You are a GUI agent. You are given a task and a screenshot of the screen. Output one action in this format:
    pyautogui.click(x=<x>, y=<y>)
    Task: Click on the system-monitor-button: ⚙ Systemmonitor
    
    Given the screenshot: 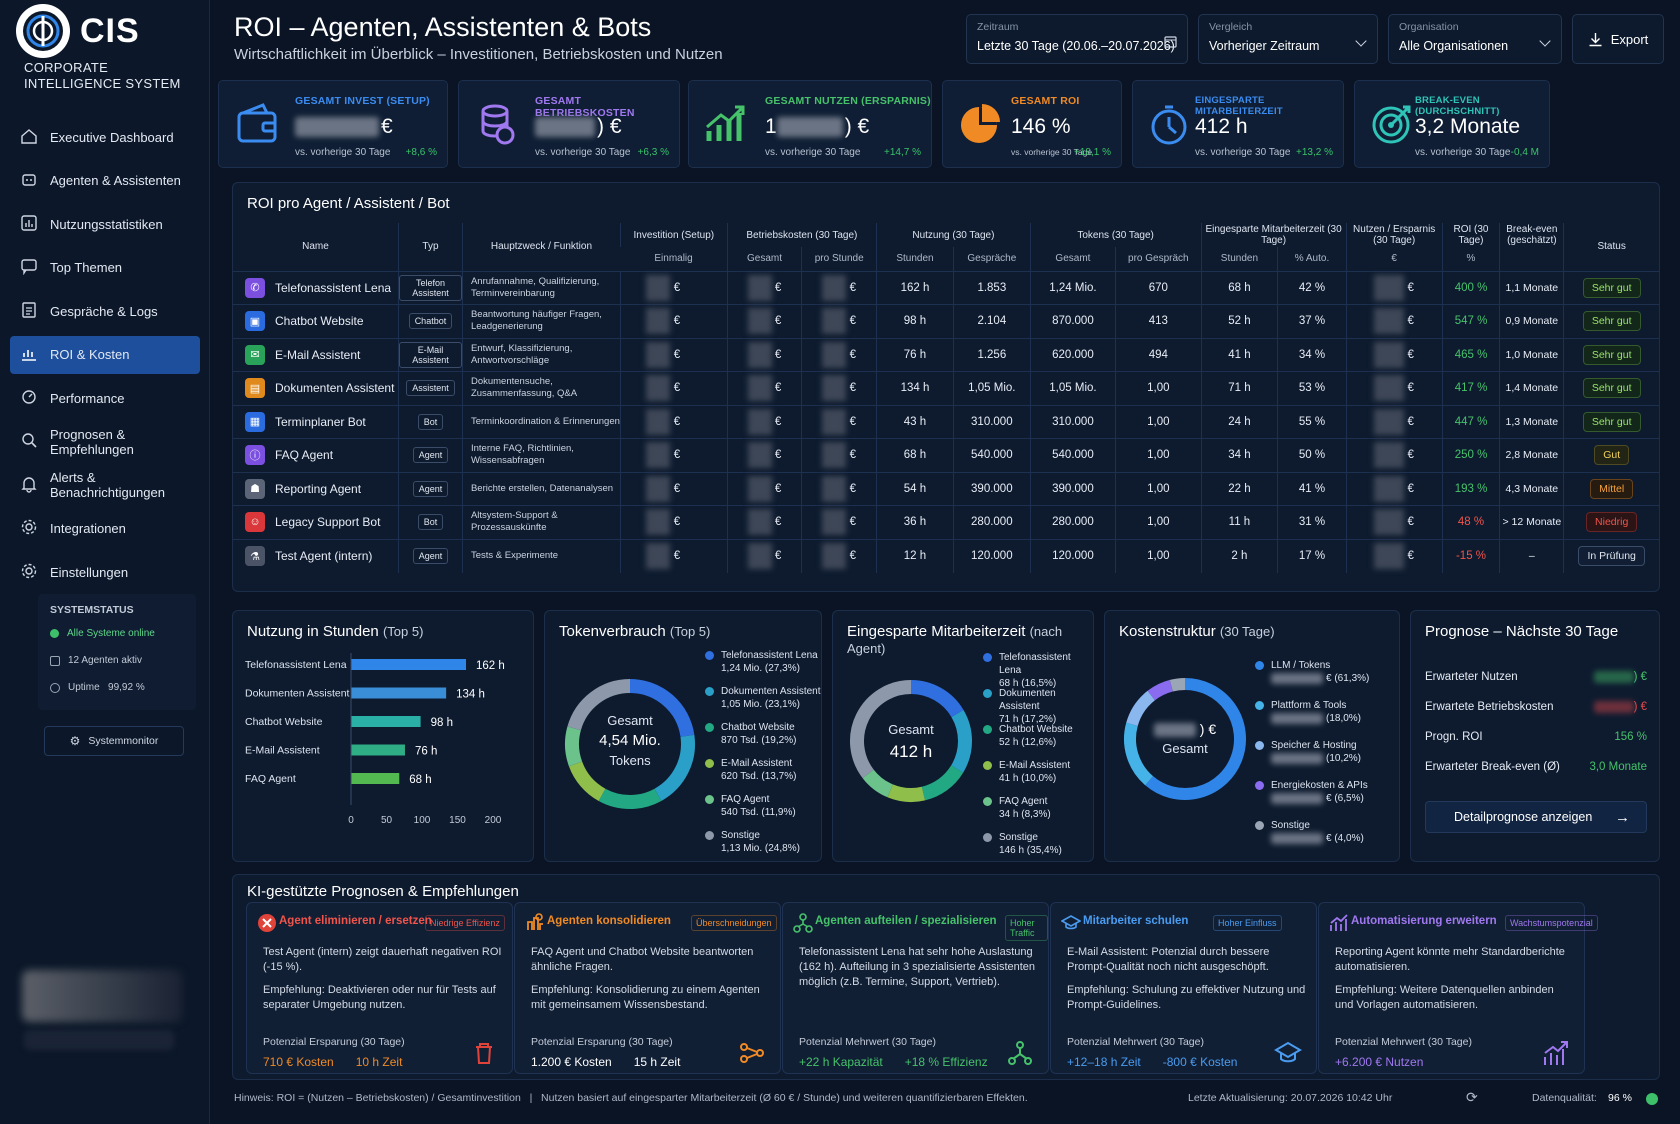 What is the action you would take?
    pyautogui.click(x=114, y=741)
    